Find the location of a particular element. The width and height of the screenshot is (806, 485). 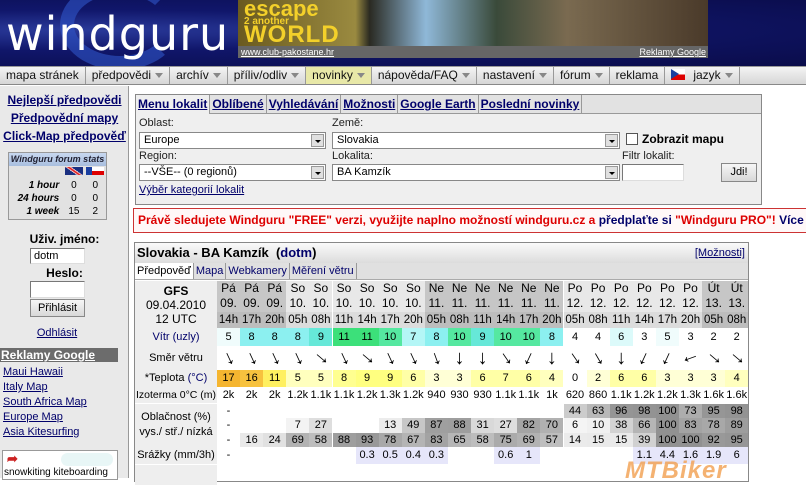

precip-cell: 1.1 is located at coordinates (644, 455).